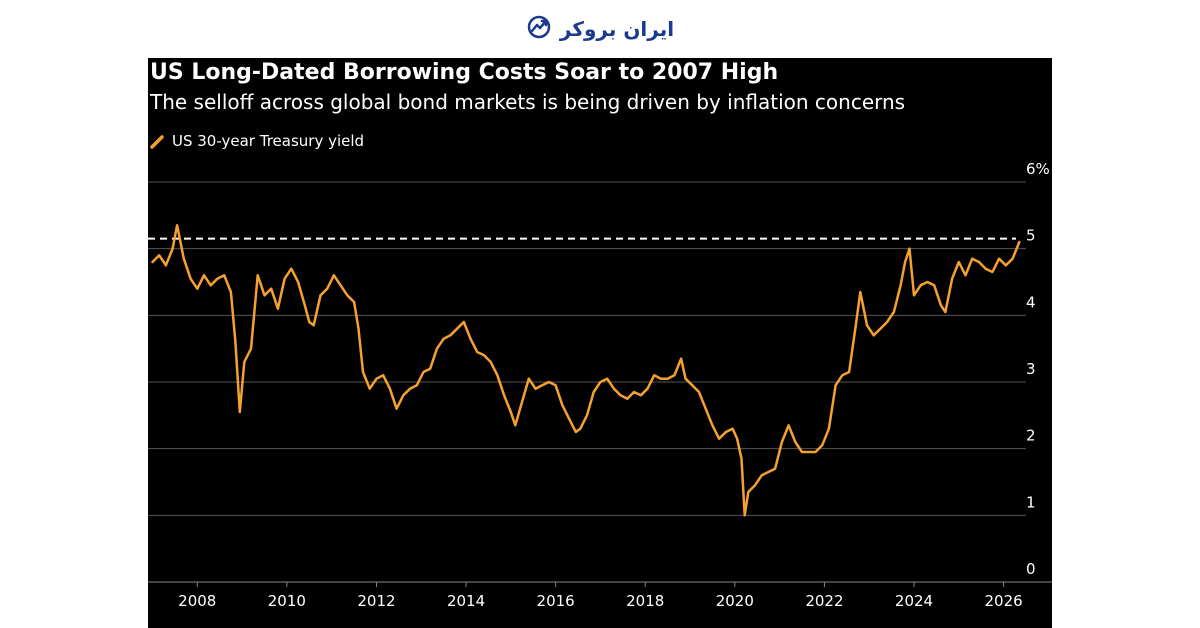 Image resolution: width=1200 pixels, height=628 pixels. What do you see at coordinates (556, 601) in the screenshot?
I see `x-tick-label: 2016` at bounding box center [556, 601].